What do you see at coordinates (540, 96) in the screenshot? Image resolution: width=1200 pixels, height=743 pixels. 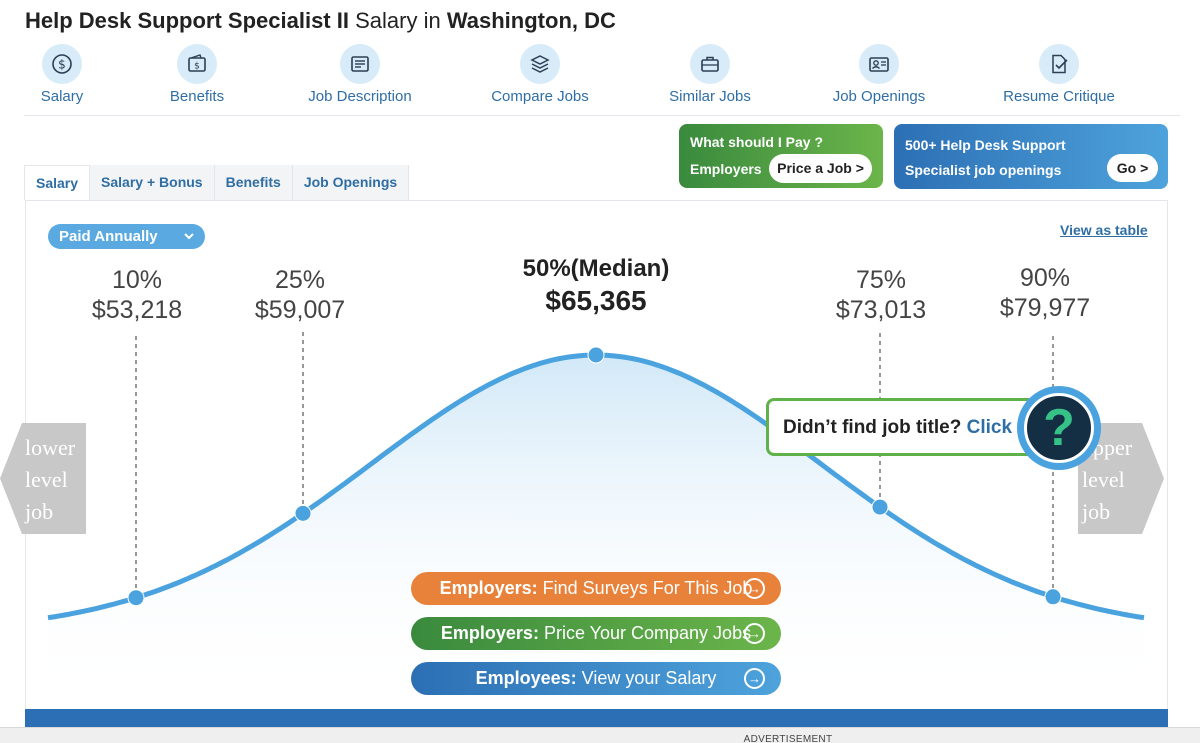 I see `nav-label-compare-jobs: Compare Jobs` at bounding box center [540, 96].